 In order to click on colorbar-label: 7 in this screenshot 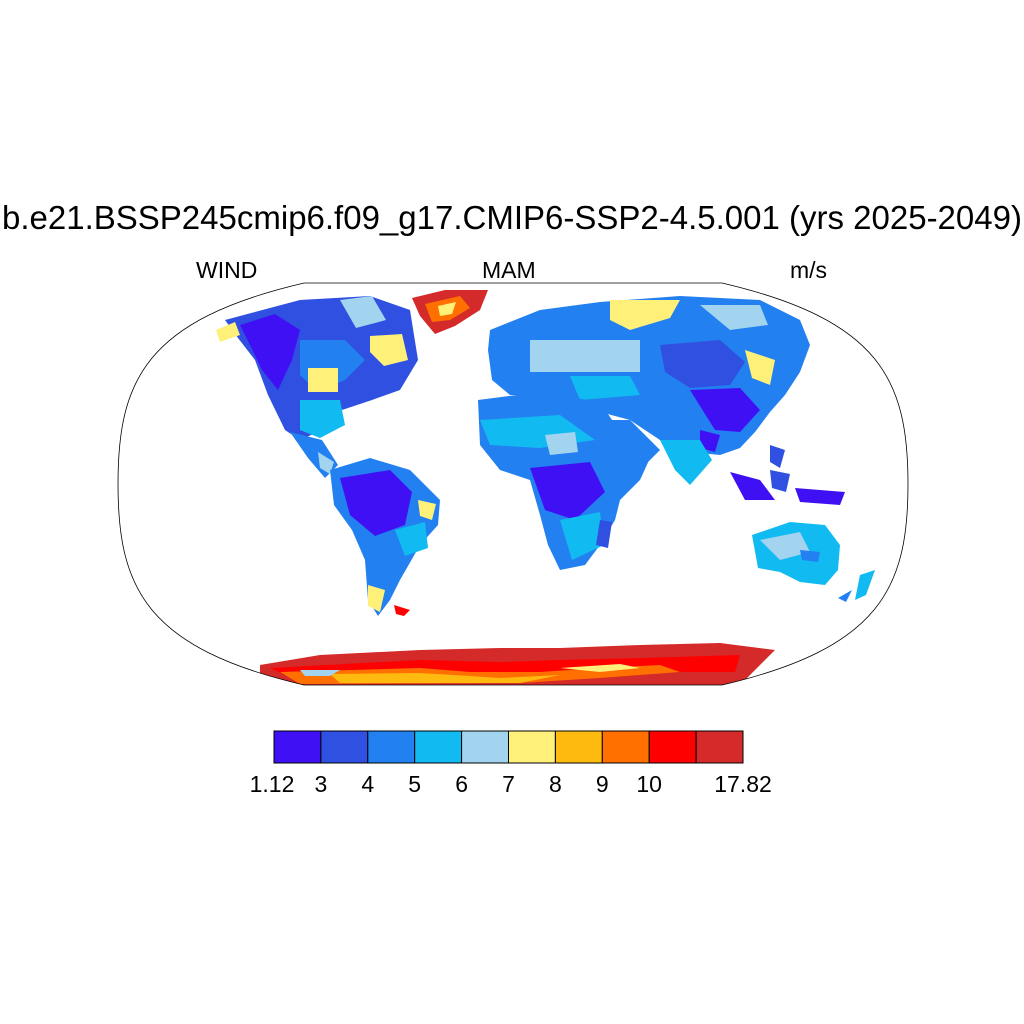, I will do `click(508, 784)`.